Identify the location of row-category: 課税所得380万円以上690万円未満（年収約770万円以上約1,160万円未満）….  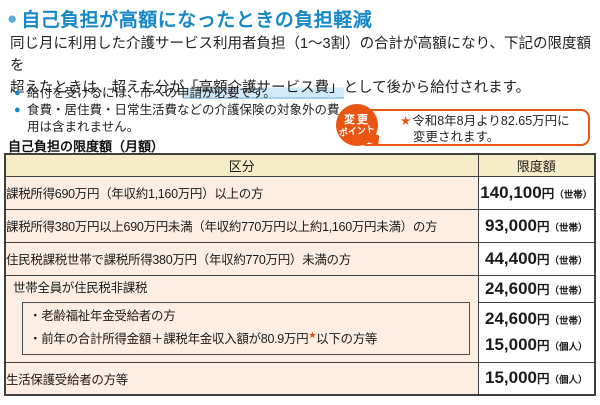
(241, 225).